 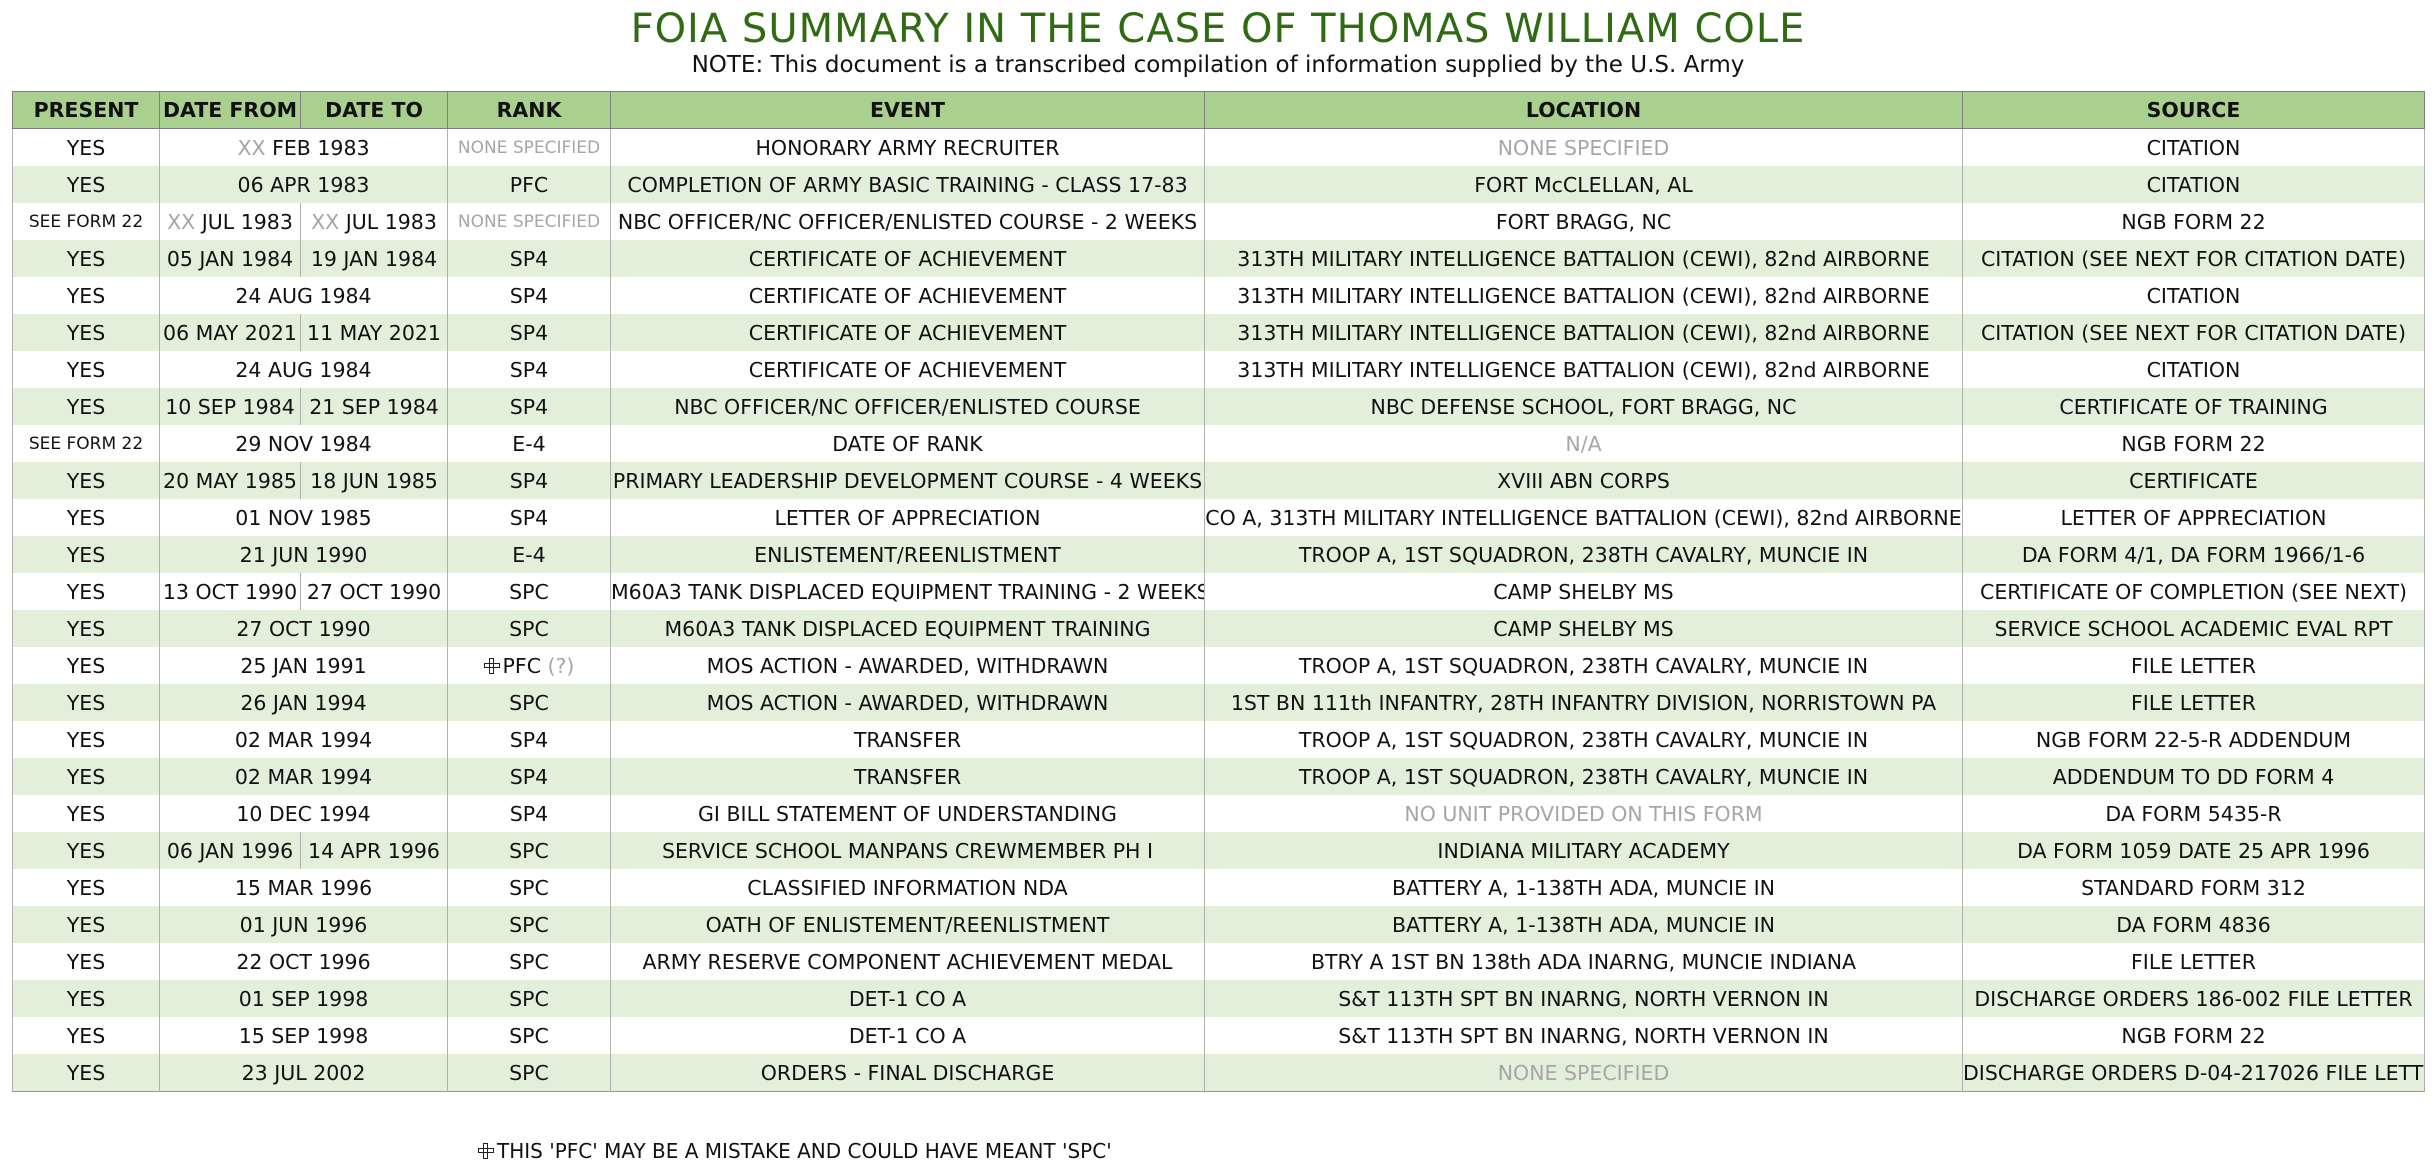 I want to click on date-text: 06 MAY 2021, so click(x=230, y=332).